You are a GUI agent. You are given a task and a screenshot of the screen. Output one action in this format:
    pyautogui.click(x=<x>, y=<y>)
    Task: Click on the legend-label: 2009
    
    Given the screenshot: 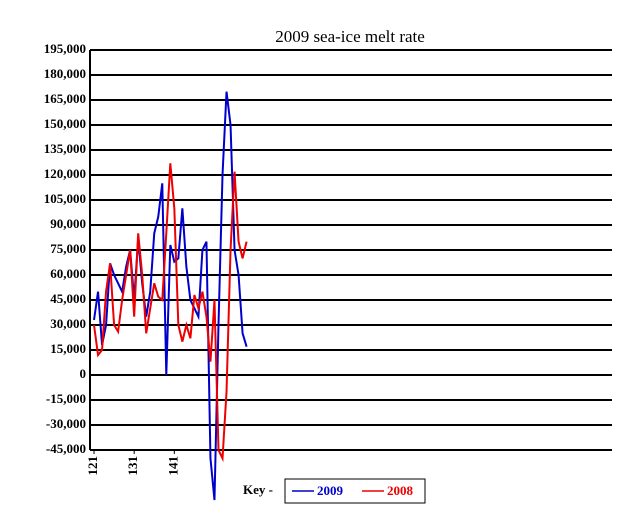 What is the action you would take?
    pyautogui.click(x=330, y=490)
    